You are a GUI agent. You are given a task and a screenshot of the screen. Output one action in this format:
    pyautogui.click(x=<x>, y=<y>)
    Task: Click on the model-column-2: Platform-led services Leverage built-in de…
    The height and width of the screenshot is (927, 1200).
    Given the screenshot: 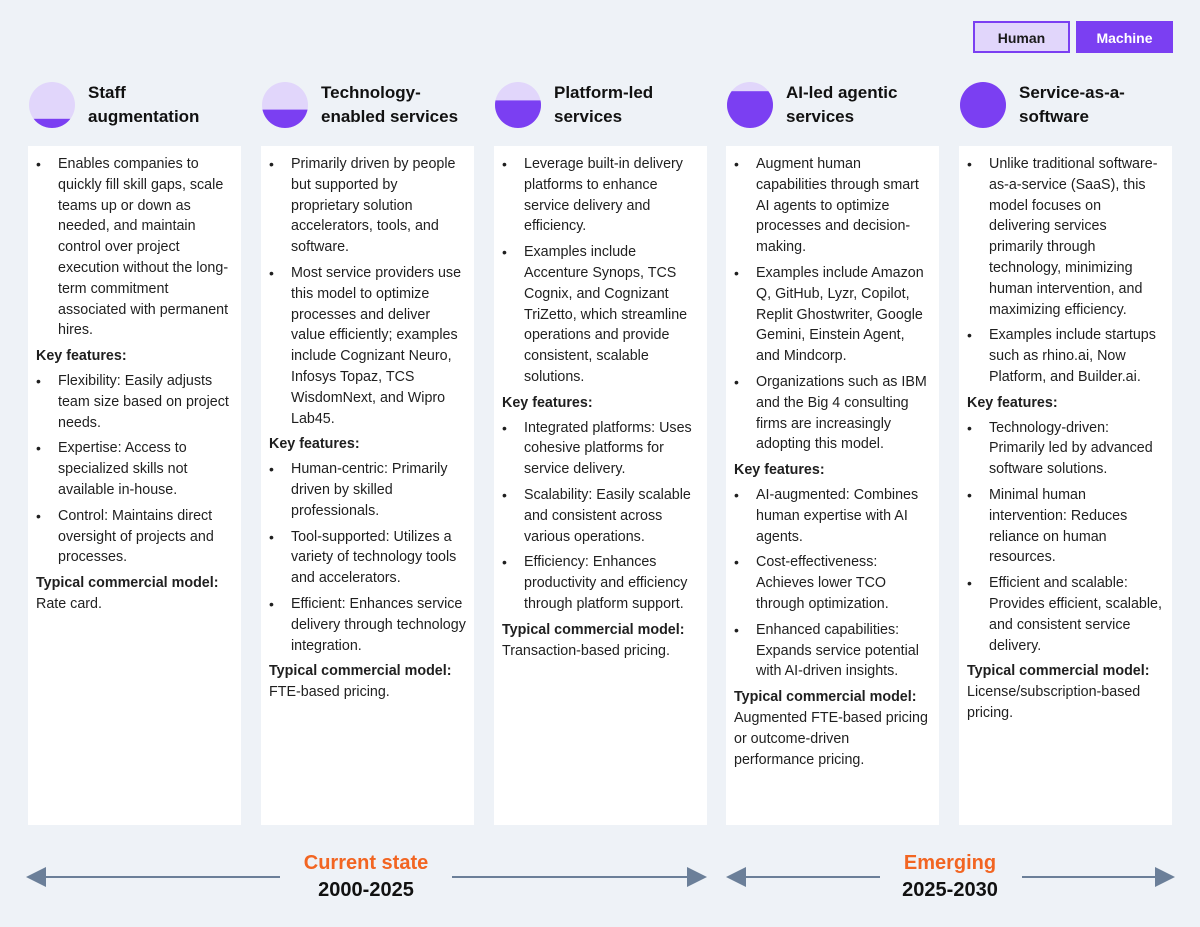 What is the action you would take?
    pyautogui.click(x=600, y=451)
    